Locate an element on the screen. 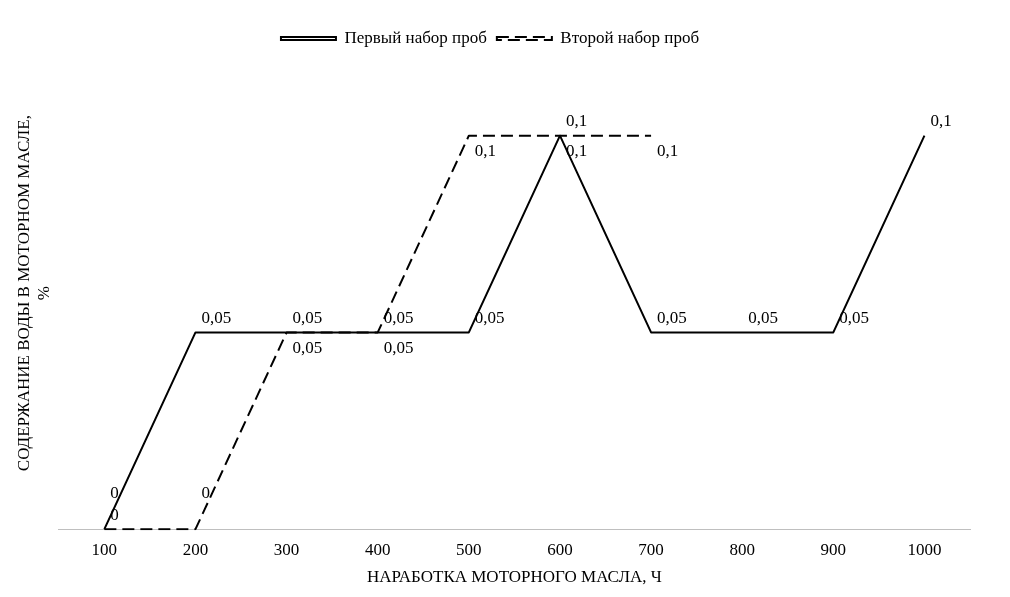 This screenshot has height=597, width=1010. x-tick-label: 900 is located at coordinates (833, 549).